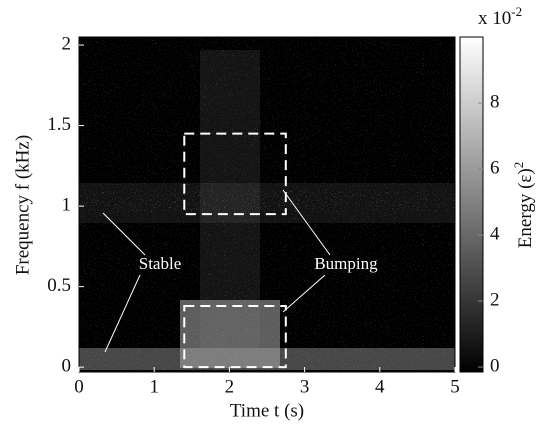 Image resolution: width=539 pixels, height=434 pixels. Describe the element at coordinates (67, 204) in the screenshot. I see `y-tick-label: 1` at that location.